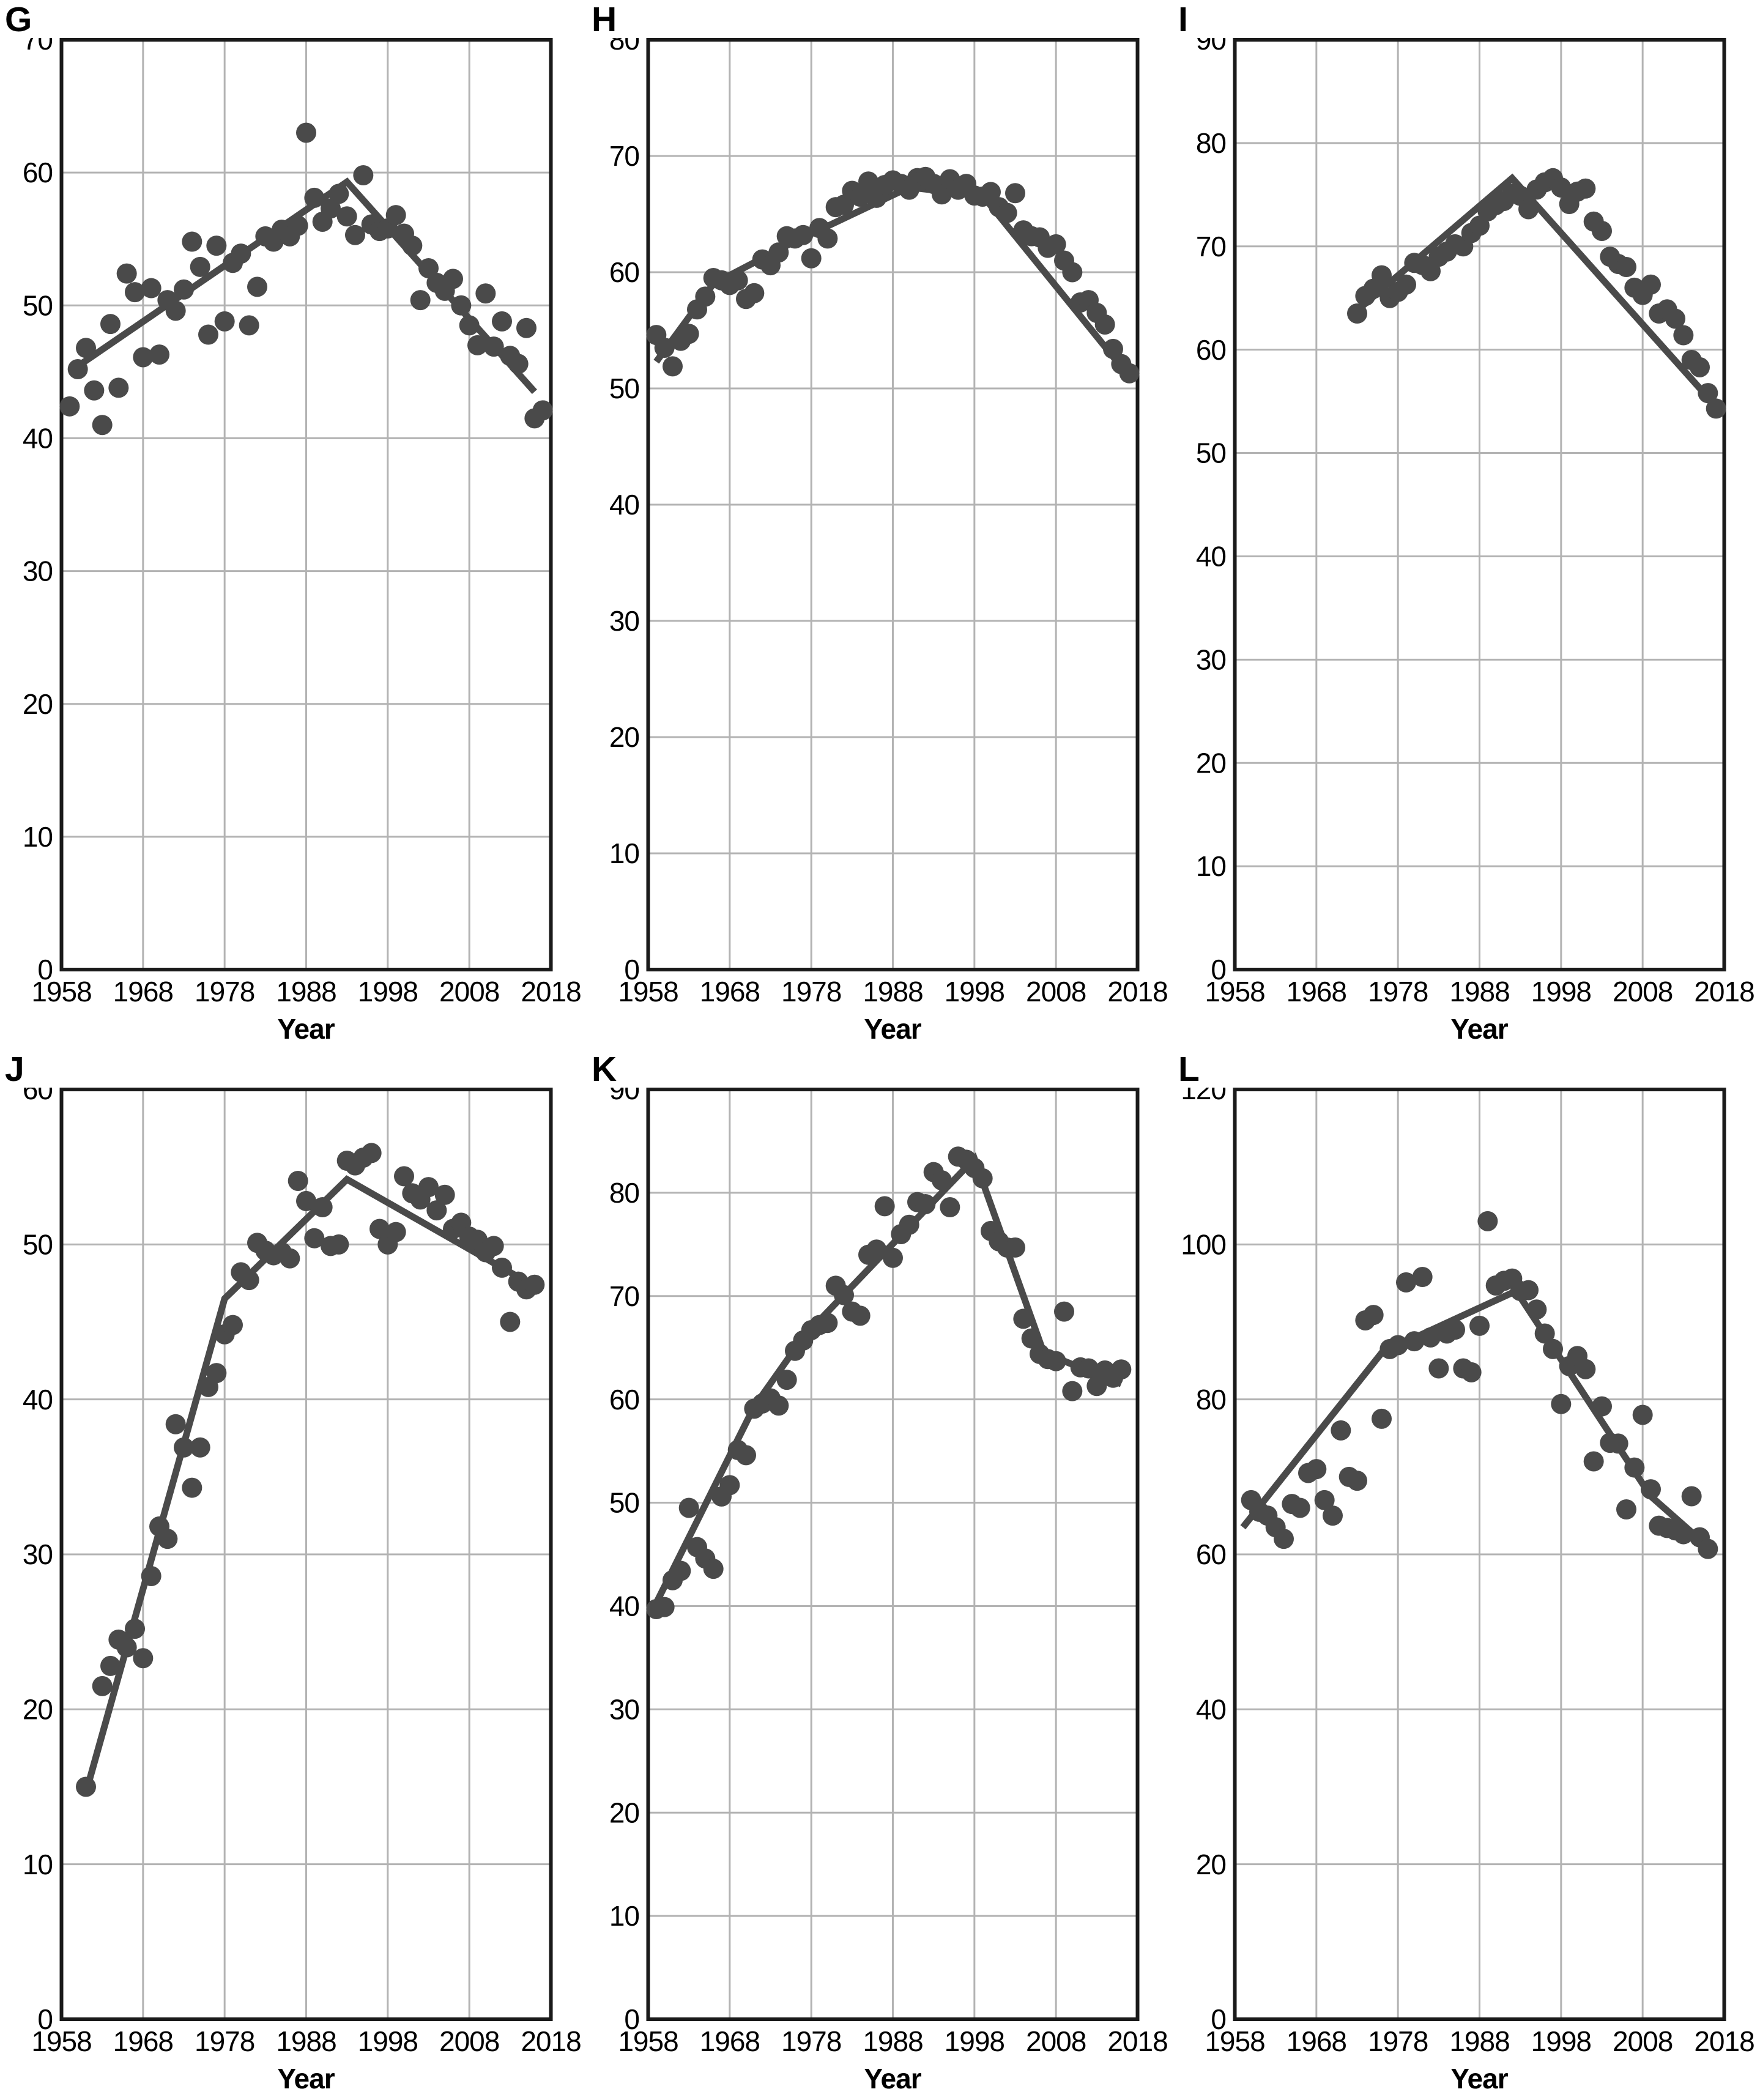 The image size is (1760, 2100). Describe the element at coordinates (604, 1069) in the screenshot. I see `panel-letter-K: K` at that location.